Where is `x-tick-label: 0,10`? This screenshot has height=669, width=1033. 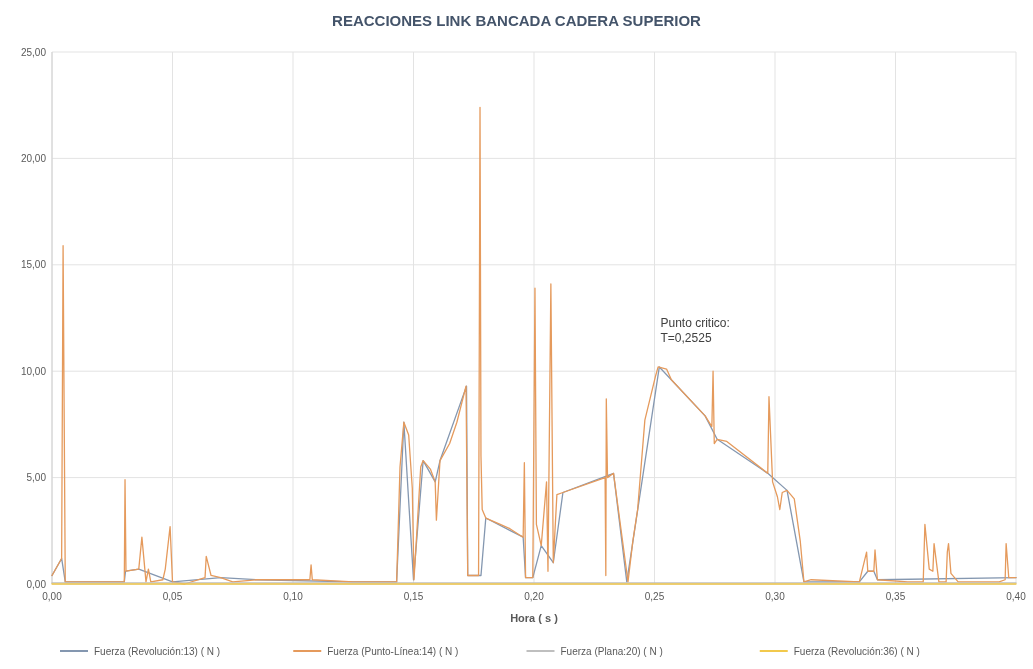 x-tick-label: 0,10 is located at coordinates (293, 596).